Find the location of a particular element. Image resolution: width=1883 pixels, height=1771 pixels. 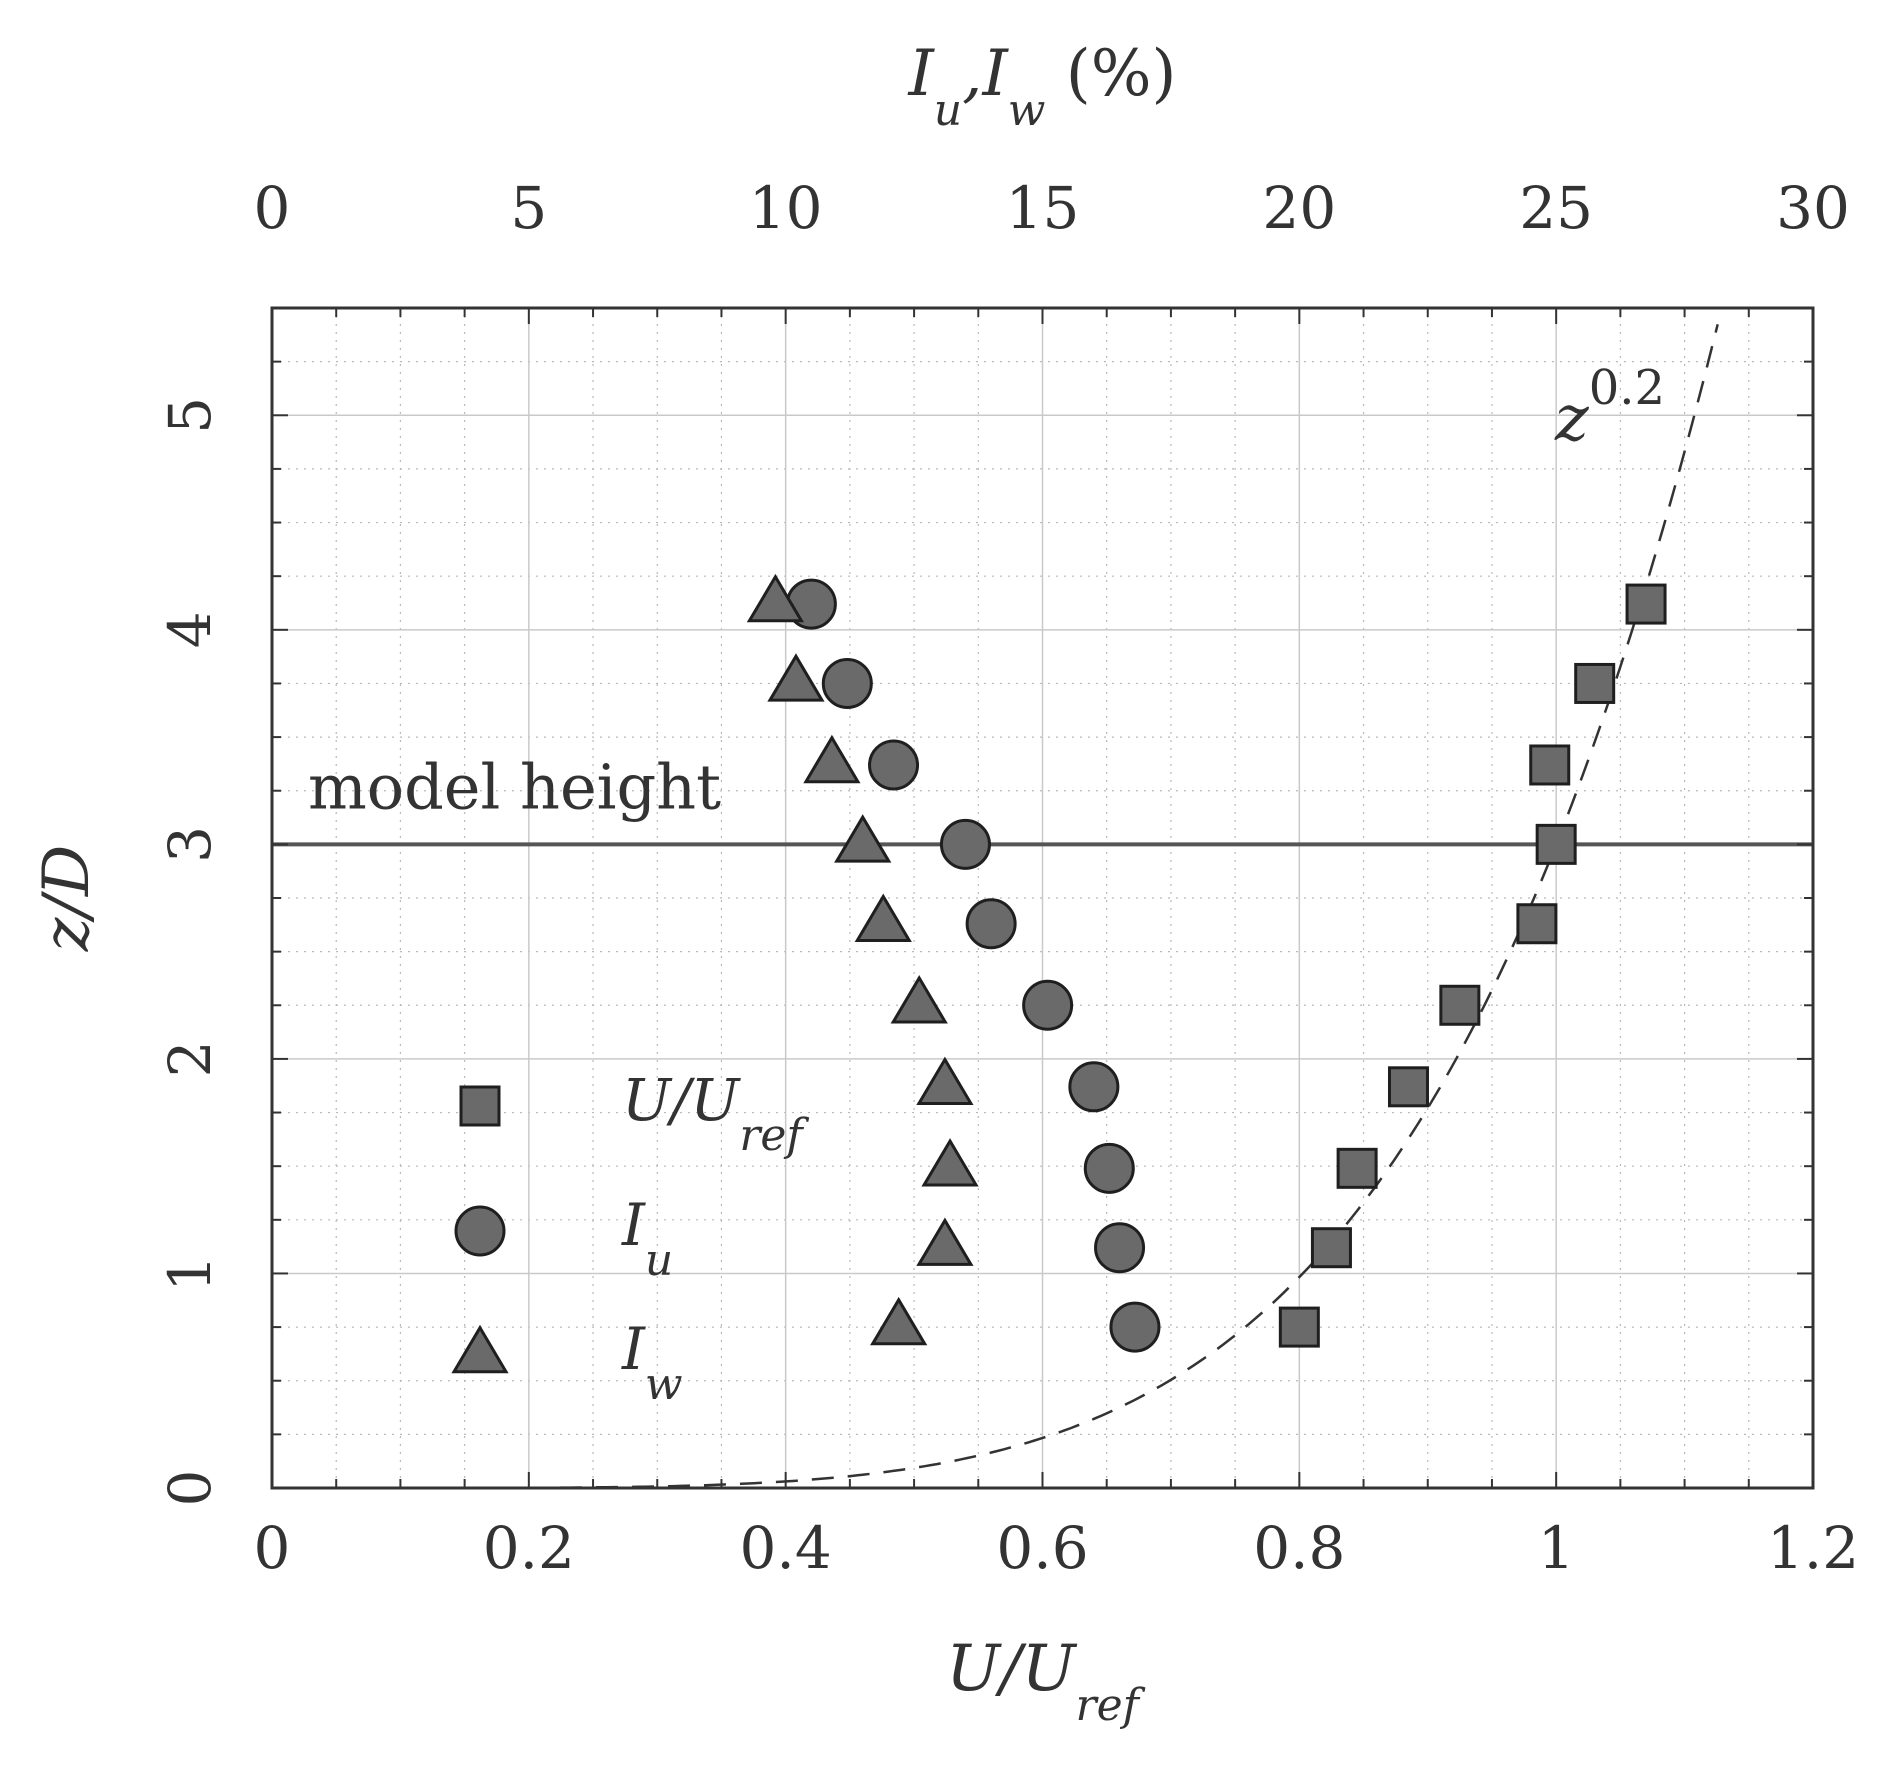

legend-label-subscript: ref is located at coordinates (774, 1135).